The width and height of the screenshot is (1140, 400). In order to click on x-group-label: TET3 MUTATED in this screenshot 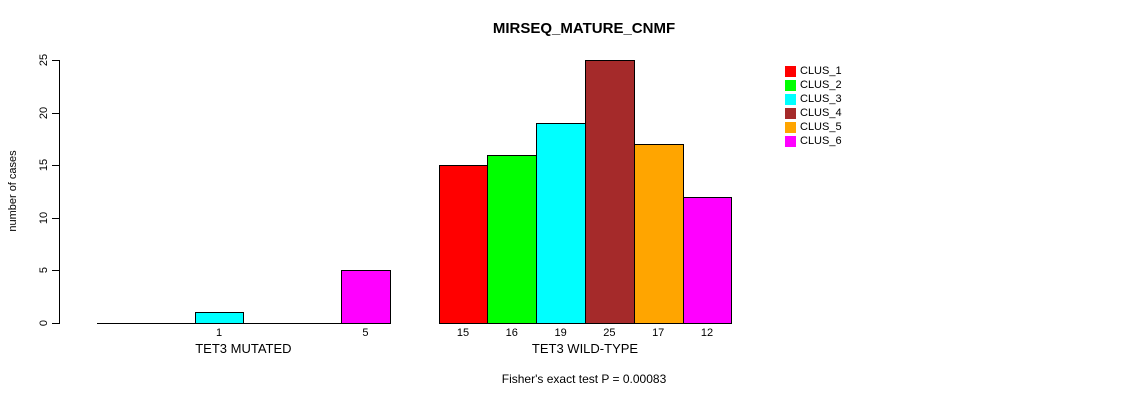, I will do `click(243, 348)`.